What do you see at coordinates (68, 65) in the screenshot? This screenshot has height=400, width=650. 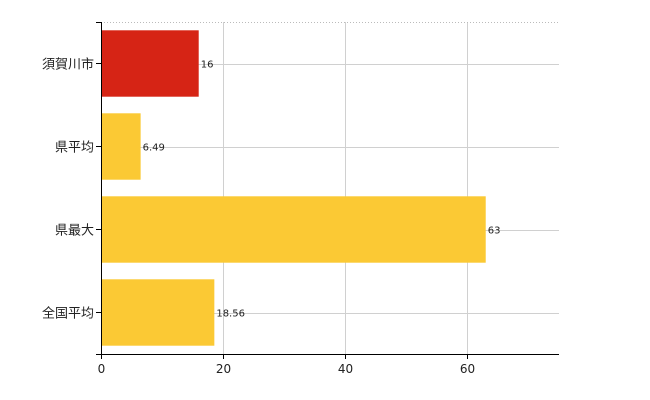 I see `category-label: 須賀川市` at bounding box center [68, 65].